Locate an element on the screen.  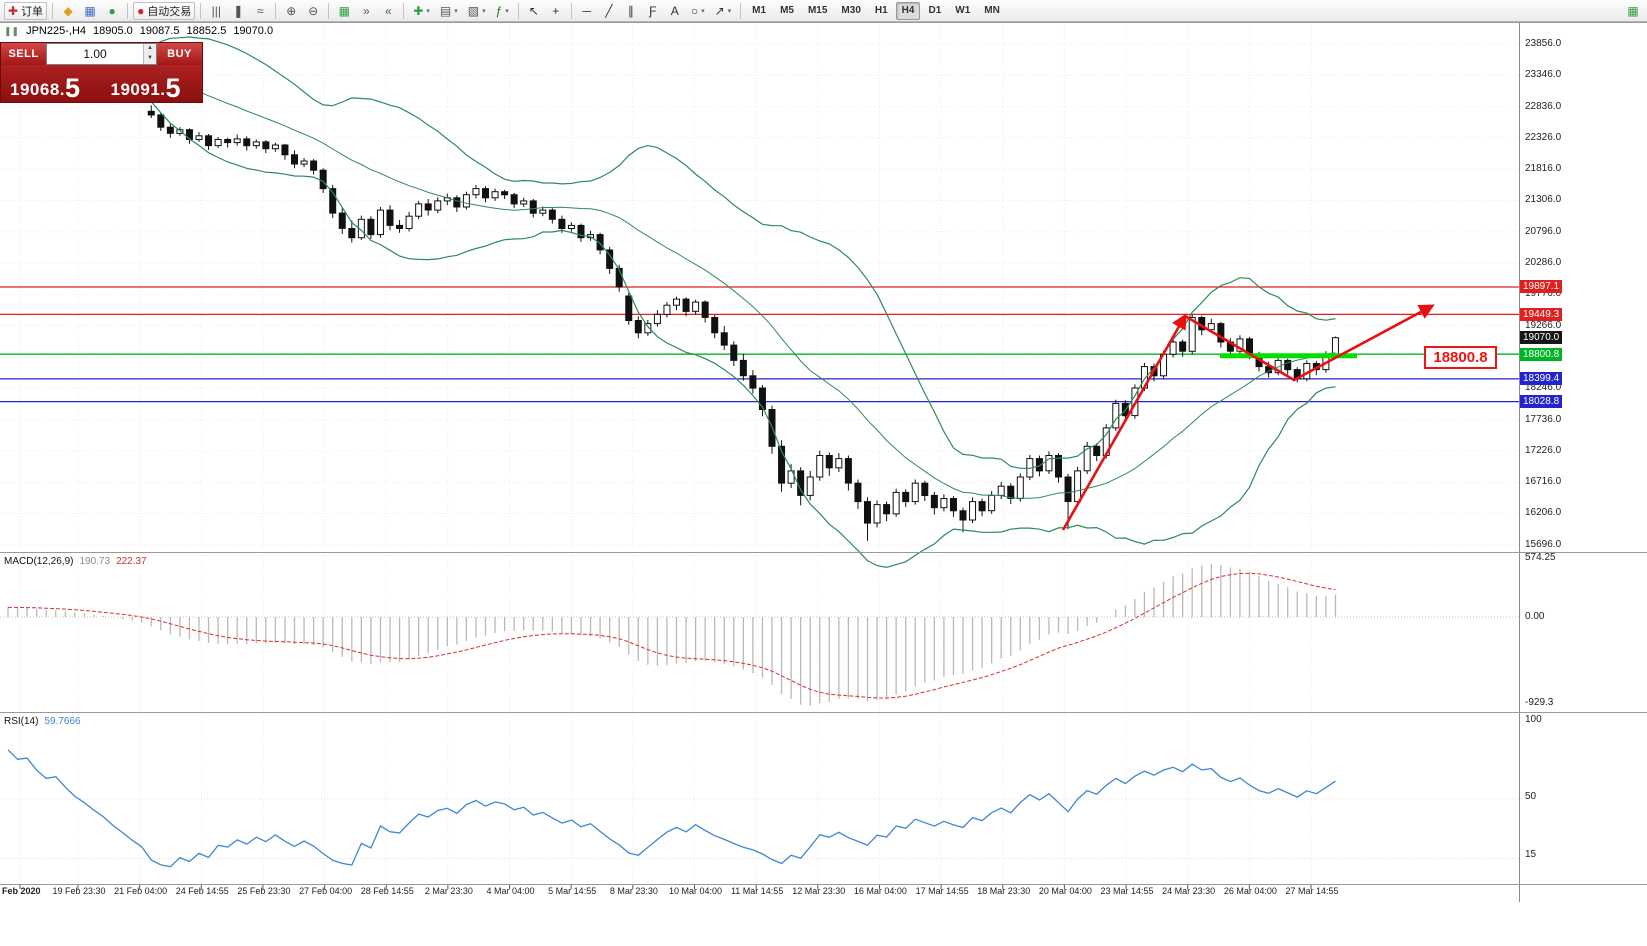
arrows-tool: ↗ ▾ is located at coordinates (723, 11).